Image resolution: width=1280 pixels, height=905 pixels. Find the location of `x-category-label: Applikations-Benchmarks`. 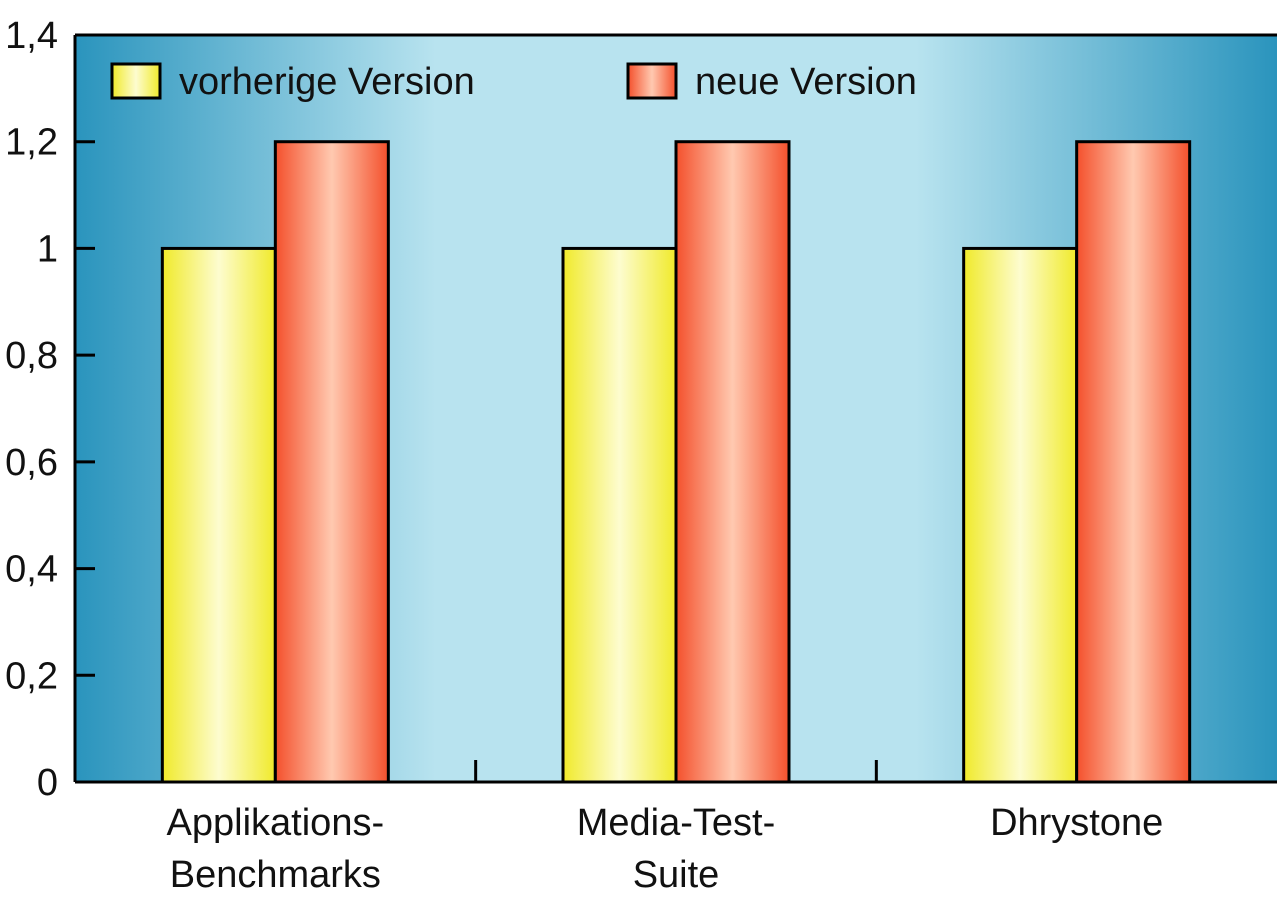

x-category-label: Applikations-Benchmarks is located at coordinates (276, 849).